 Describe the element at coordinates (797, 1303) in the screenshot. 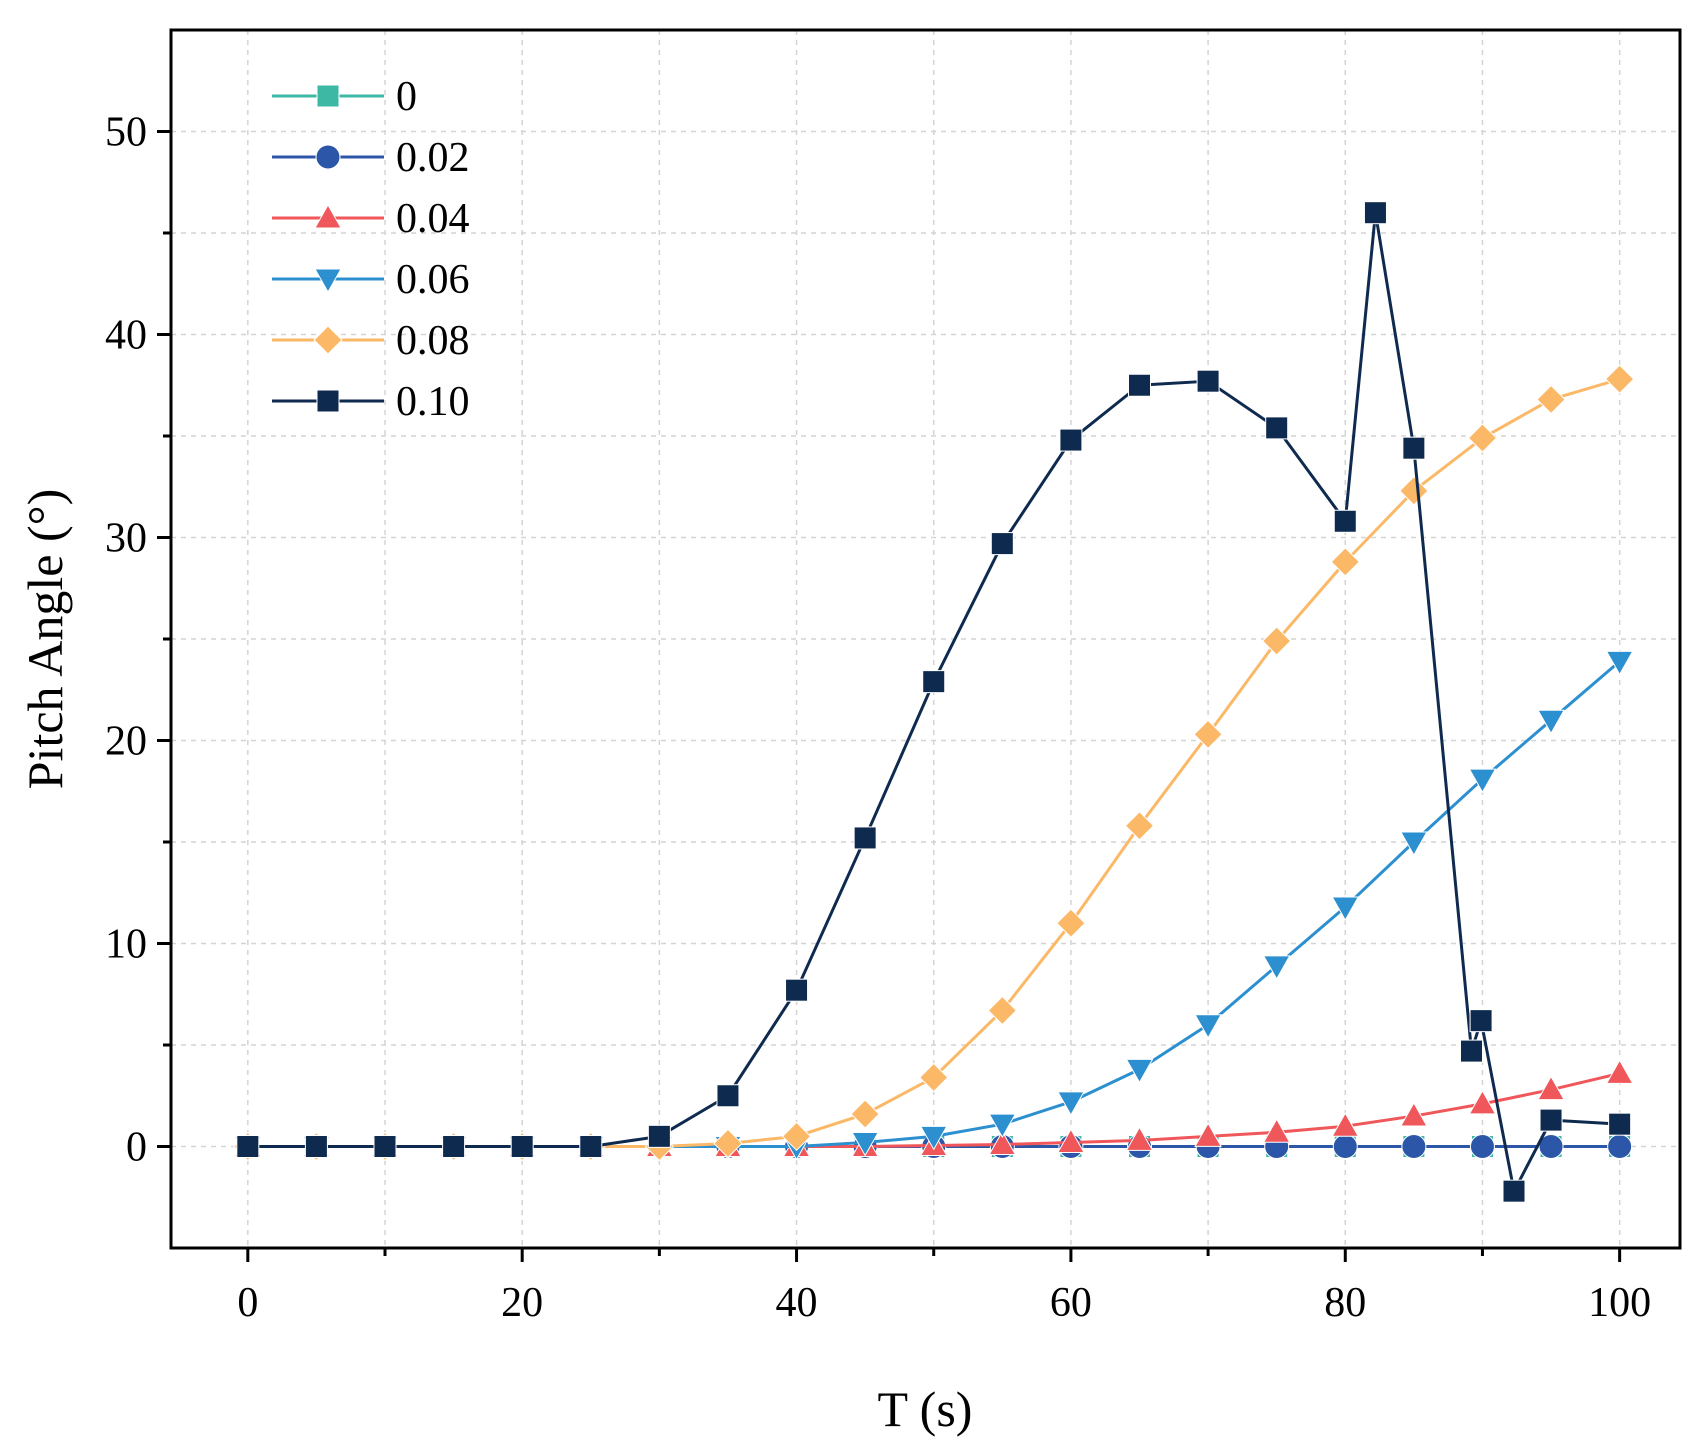

I see `x-tick-label: 40` at that location.